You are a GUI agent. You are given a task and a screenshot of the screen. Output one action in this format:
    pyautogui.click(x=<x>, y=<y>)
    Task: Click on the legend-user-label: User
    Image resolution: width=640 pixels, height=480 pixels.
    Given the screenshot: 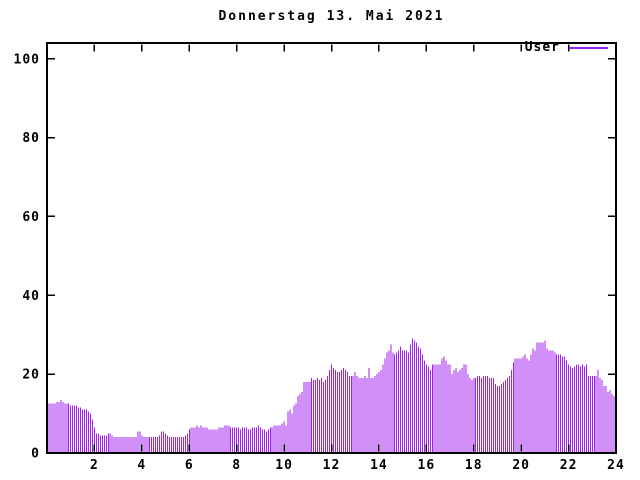 What is the action you would take?
    pyautogui.click(x=542, y=47)
    